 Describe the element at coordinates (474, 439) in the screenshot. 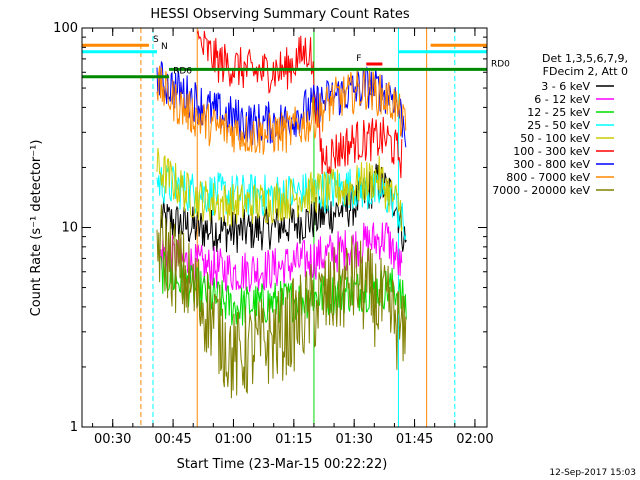

I see `x-tick-label-6: 02:00` at that location.